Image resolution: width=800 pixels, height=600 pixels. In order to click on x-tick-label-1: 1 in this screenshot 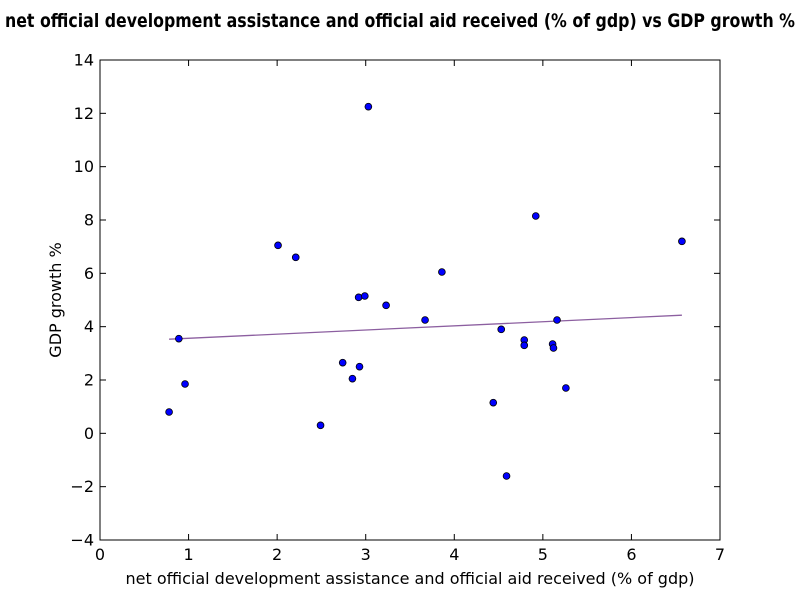, I will do `click(188, 554)`.